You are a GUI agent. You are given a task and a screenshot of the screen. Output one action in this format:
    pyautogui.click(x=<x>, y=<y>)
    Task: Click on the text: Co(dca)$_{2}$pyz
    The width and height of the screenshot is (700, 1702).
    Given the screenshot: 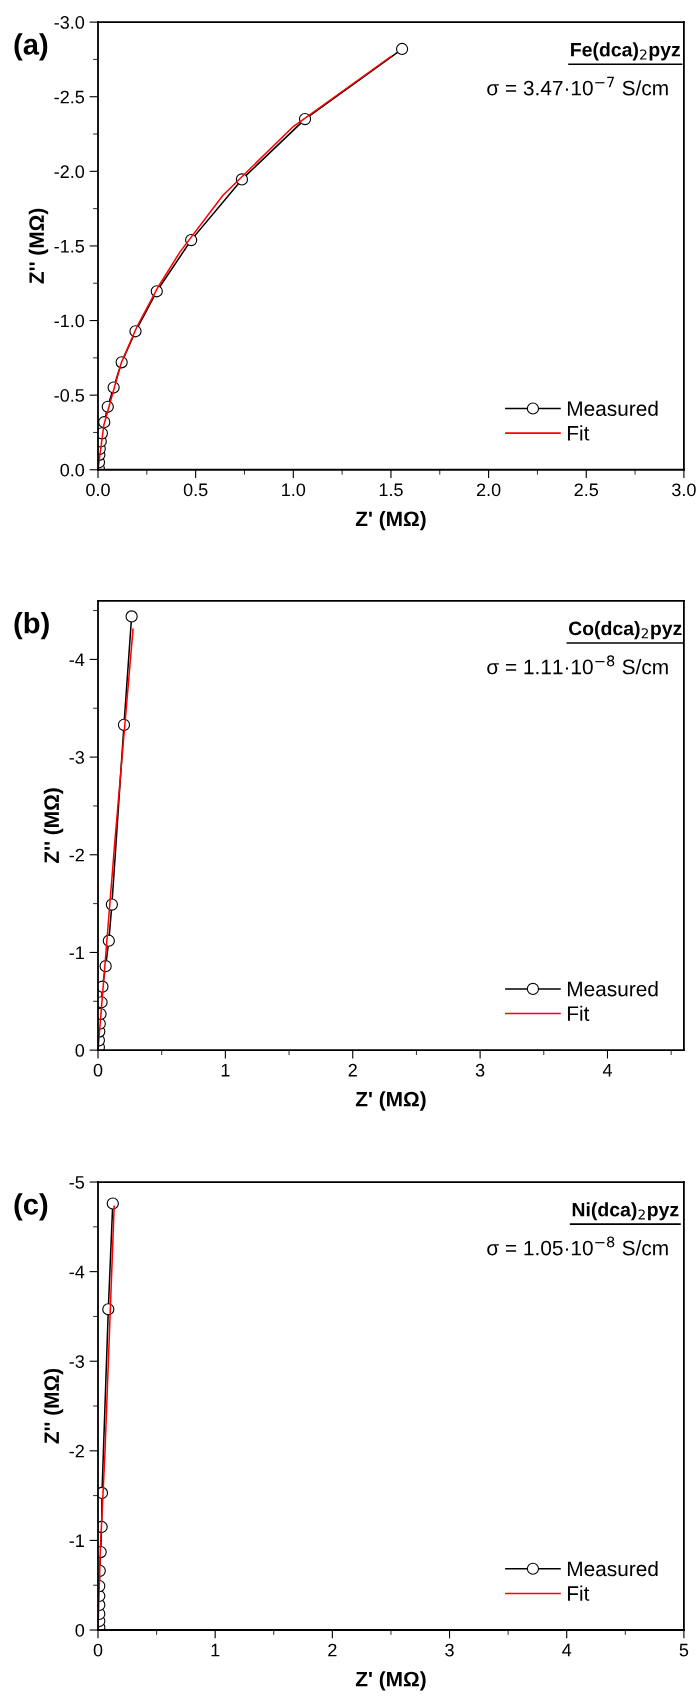 What is the action you would take?
    pyautogui.click(x=625, y=630)
    